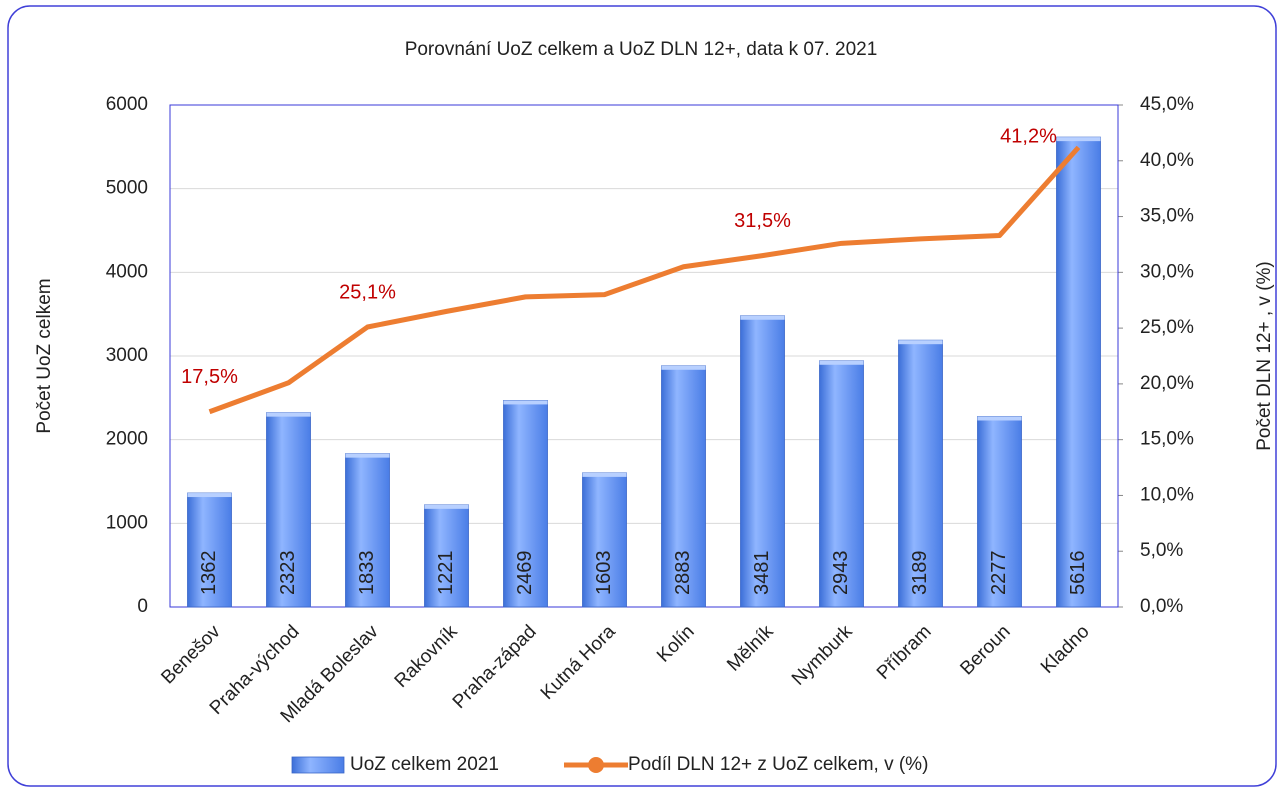 The image size is (1282, 796). Describe the element at coordinates (424, 764) in the screenshot. I see `legend-label: UoZ celkem 2021` at that location.